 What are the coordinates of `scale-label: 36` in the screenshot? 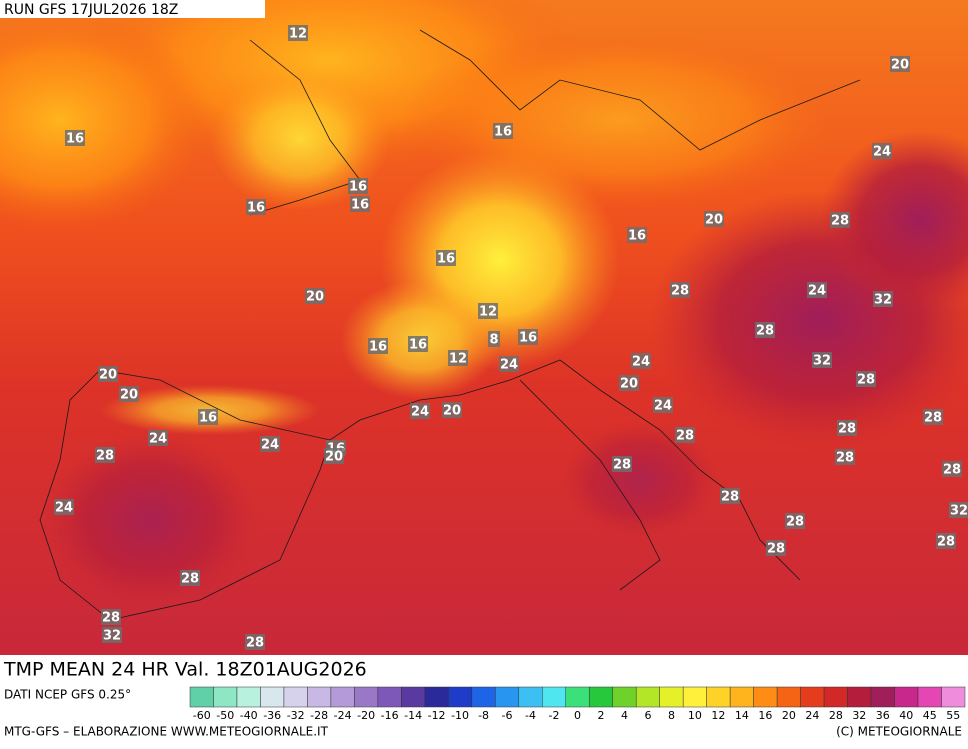 It's located at (883, 715).